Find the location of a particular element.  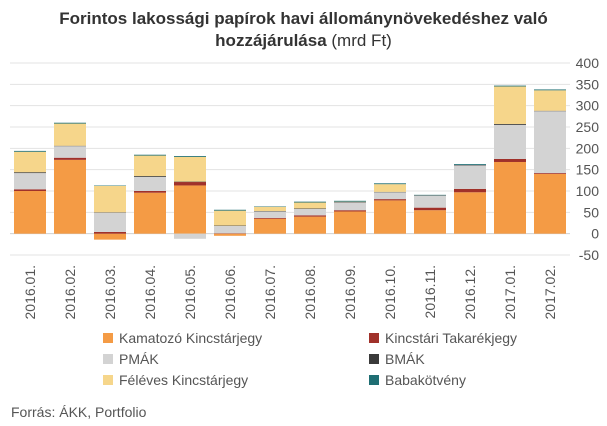

legend-item: Kamatozó Kincstárjegy is located at coordinates (182, 338).